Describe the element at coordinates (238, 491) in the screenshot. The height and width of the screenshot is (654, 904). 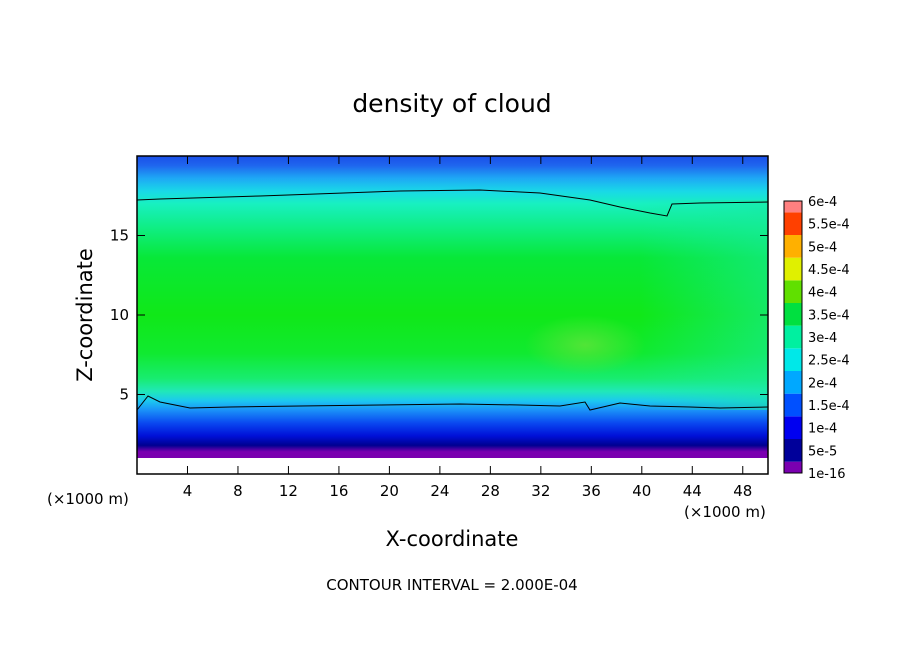
I see `x-tick-label: 8` at that location.